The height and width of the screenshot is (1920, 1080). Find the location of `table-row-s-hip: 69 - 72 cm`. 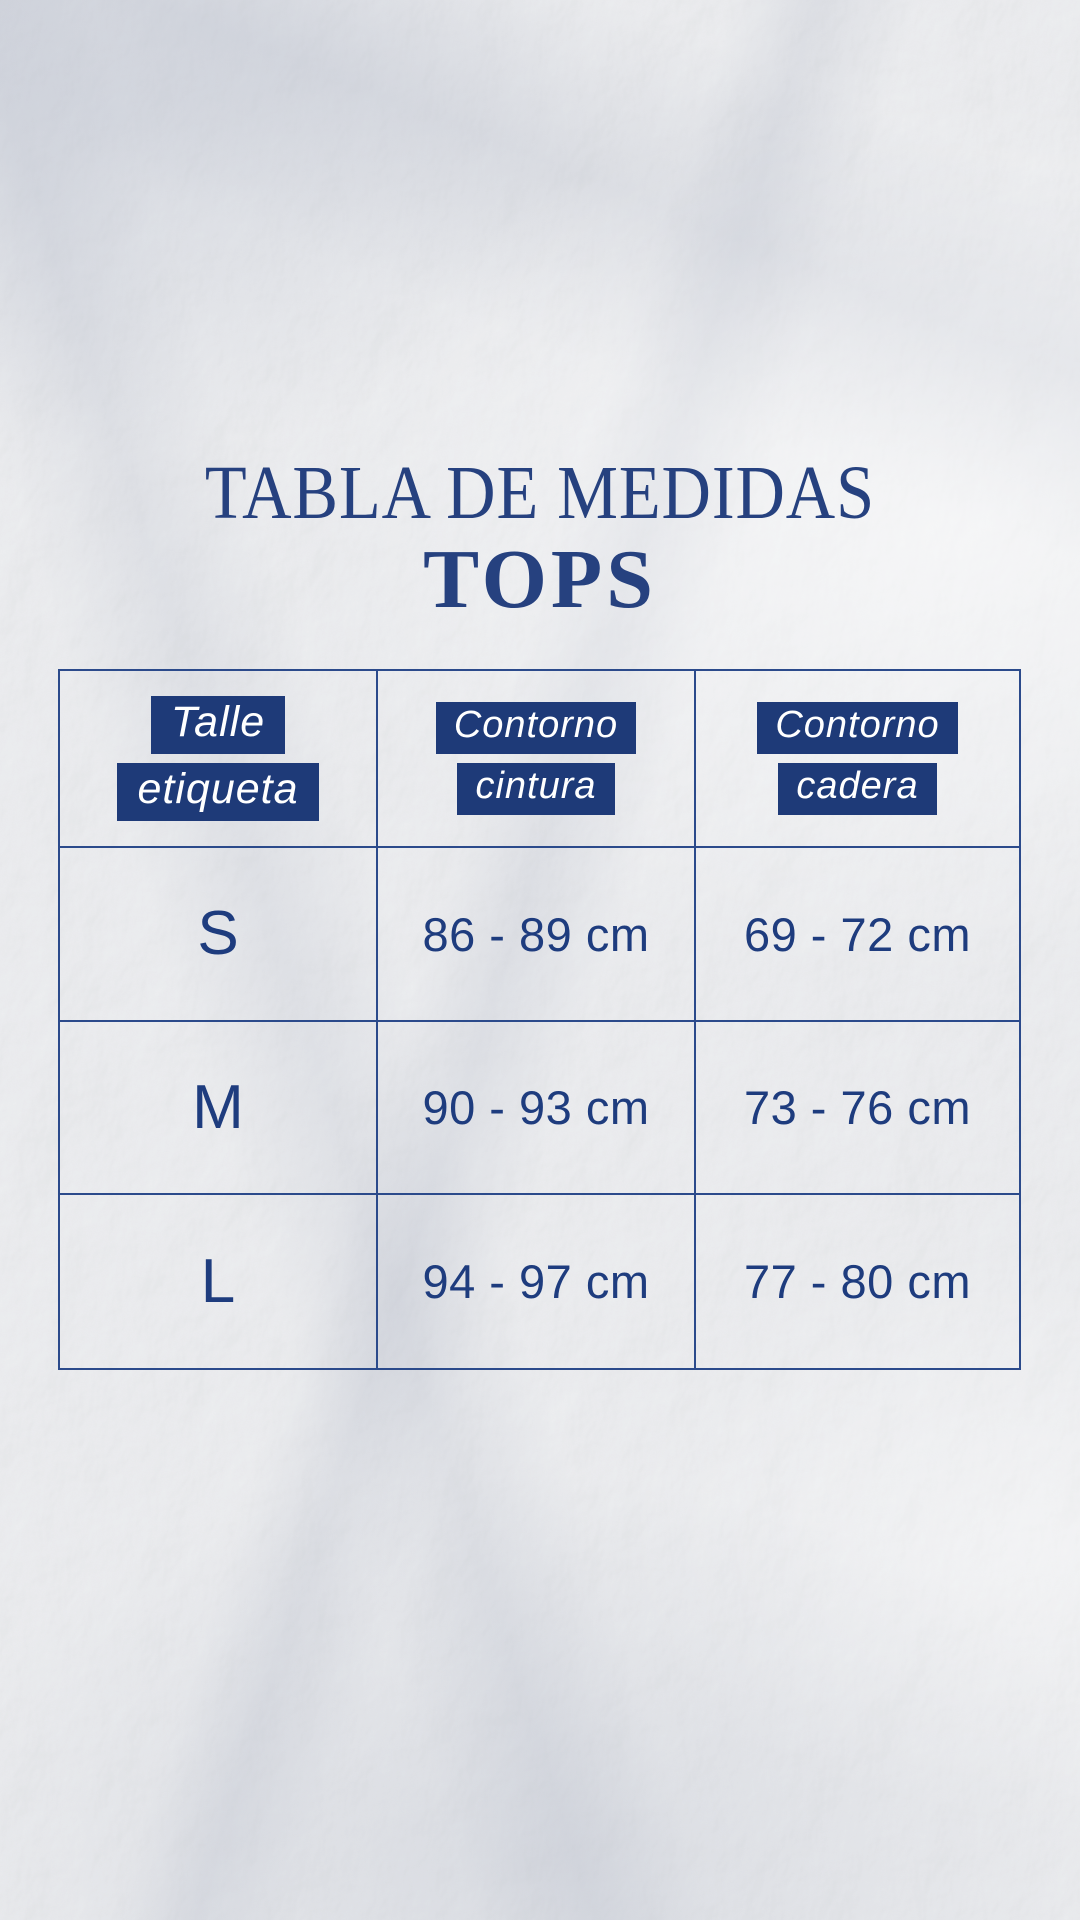

table-row-s-hip: 69 - 72 cm is located at coordinates (857, 935).